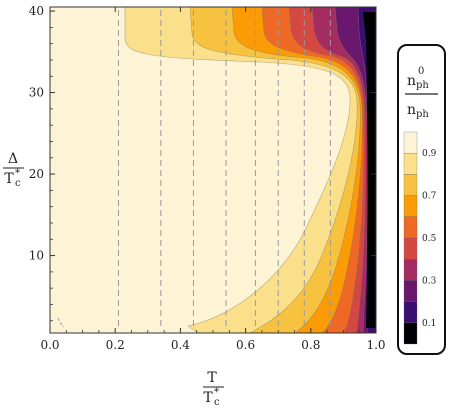  I want to click on y-label-numerator: Δ, so click(13, 159).